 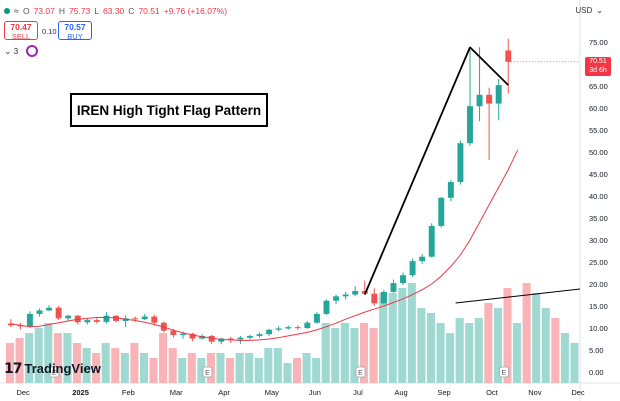 What do you see at coordinates (75, 36) in the screenshot?
I see `buy-label: BUY` at bounding box center [75, 36].